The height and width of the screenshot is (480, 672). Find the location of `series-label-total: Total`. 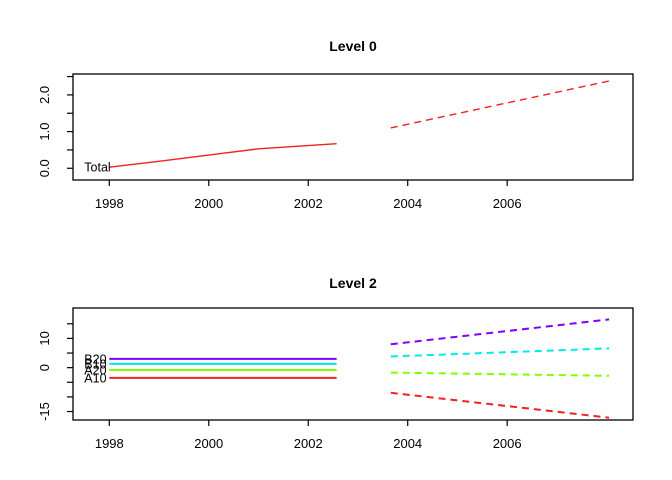

series-label-total: Total is located at coordinates (97, 168).